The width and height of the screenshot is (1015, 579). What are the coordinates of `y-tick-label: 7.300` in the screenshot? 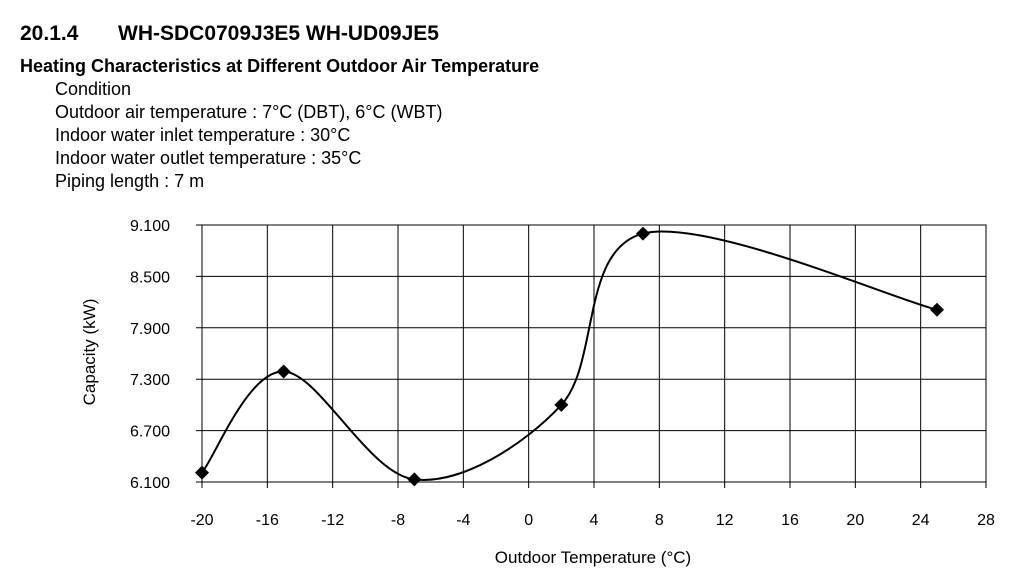 It's located at (150, 380).